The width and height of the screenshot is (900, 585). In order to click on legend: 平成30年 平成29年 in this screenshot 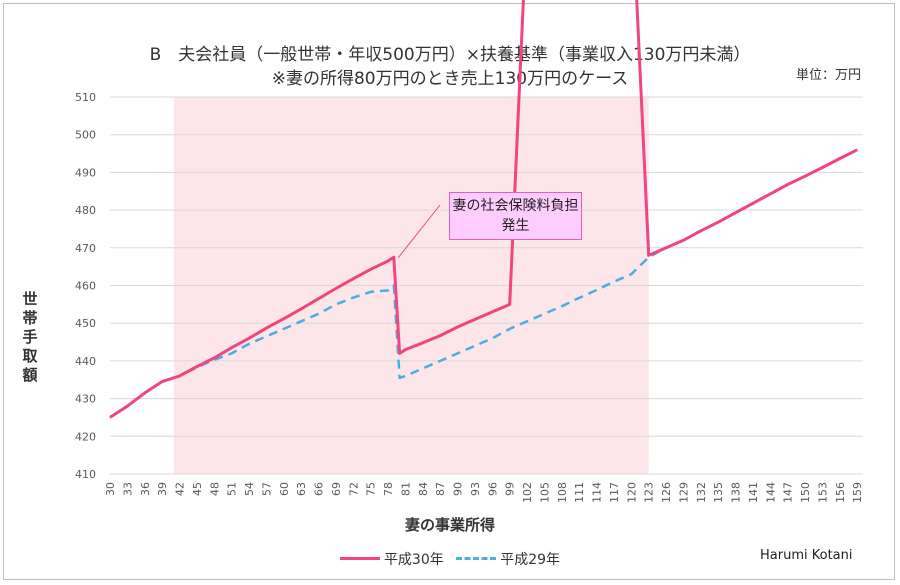, I will do `click(450, 558)`.